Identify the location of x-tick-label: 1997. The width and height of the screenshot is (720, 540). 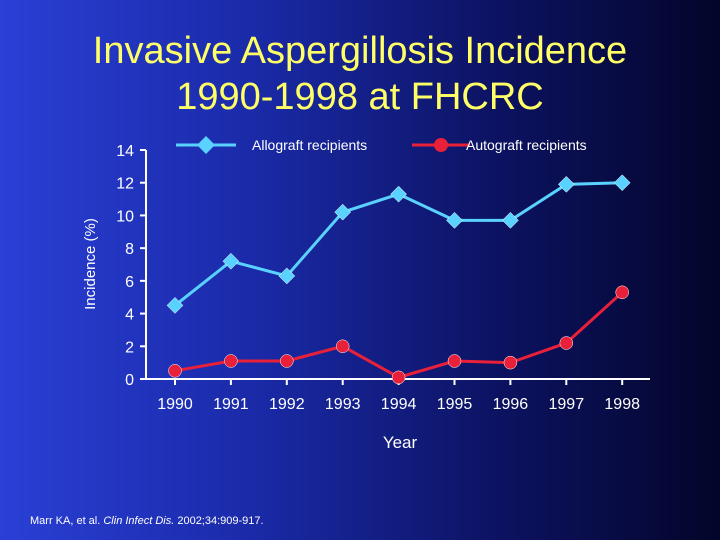
(567, 404).